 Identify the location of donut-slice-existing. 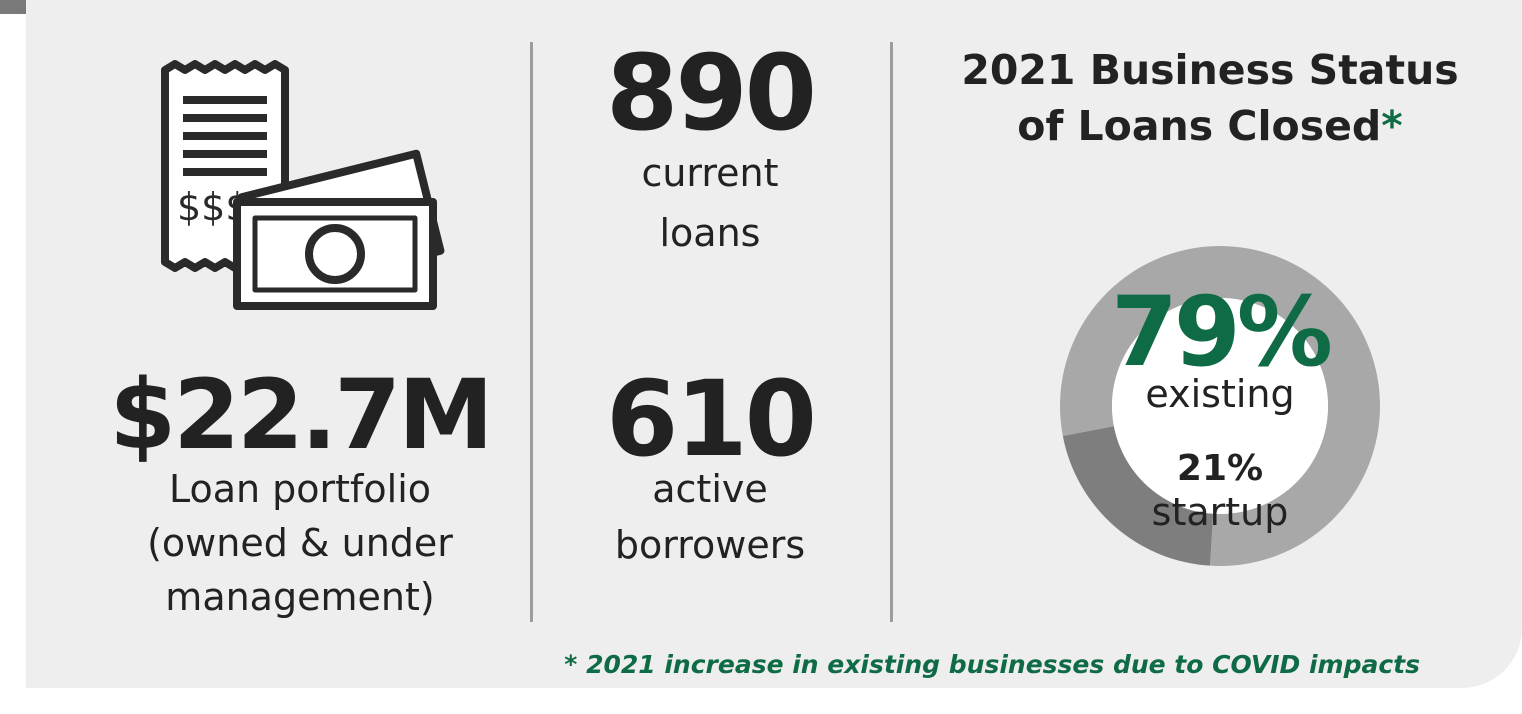
(1220, 405).